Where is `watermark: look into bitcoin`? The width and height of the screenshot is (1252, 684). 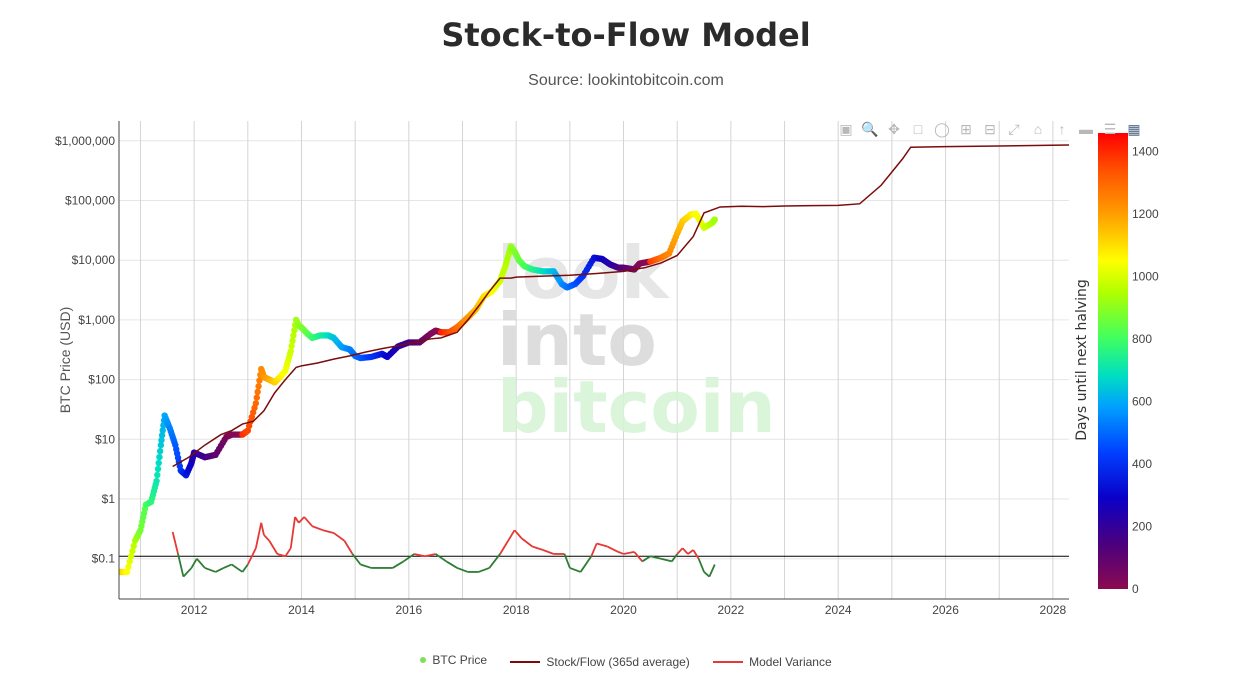 watermark: look into bitcoin is located at coordinates (636, 340).